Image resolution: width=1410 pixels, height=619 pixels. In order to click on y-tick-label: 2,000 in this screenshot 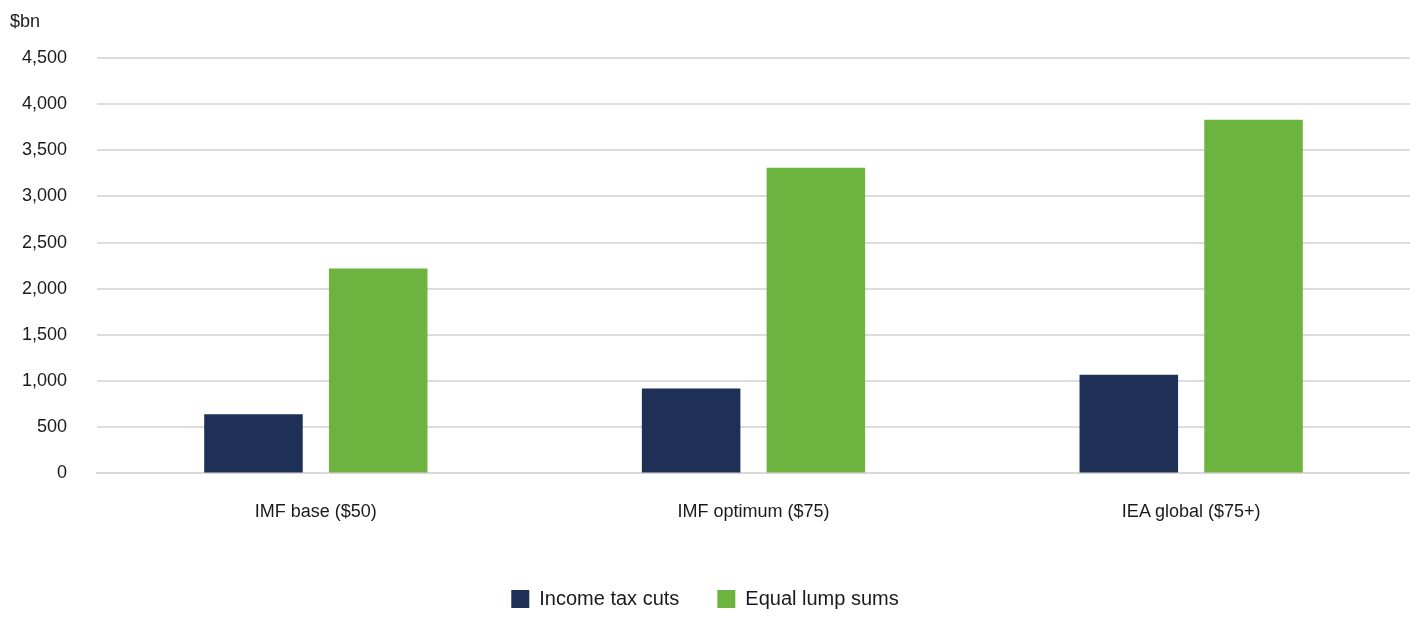, I will do `click(44, 287)`.